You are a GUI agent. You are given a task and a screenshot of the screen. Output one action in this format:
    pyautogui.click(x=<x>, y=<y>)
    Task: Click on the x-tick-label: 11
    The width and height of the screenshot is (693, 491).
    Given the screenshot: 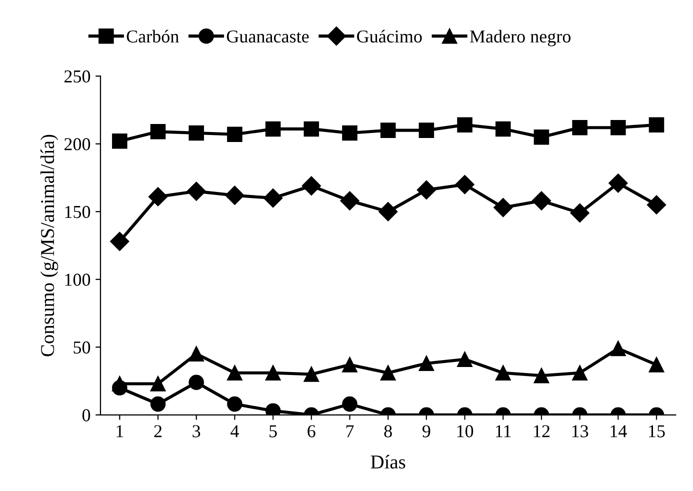 What is the action you would take?
    pyautogui.click(x=503, y=431)
    